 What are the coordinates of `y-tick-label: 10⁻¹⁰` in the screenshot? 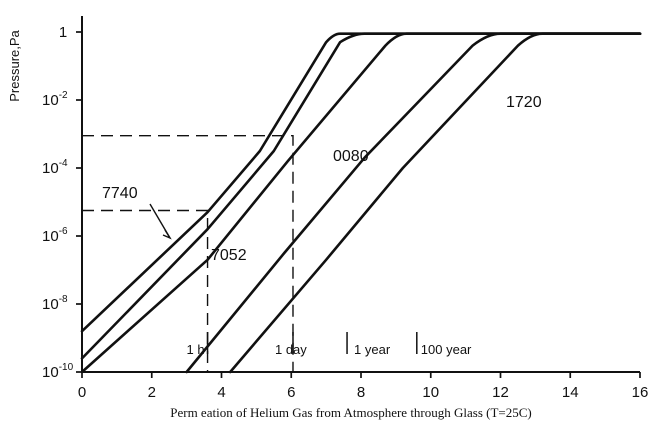 It's located at (58, 371).